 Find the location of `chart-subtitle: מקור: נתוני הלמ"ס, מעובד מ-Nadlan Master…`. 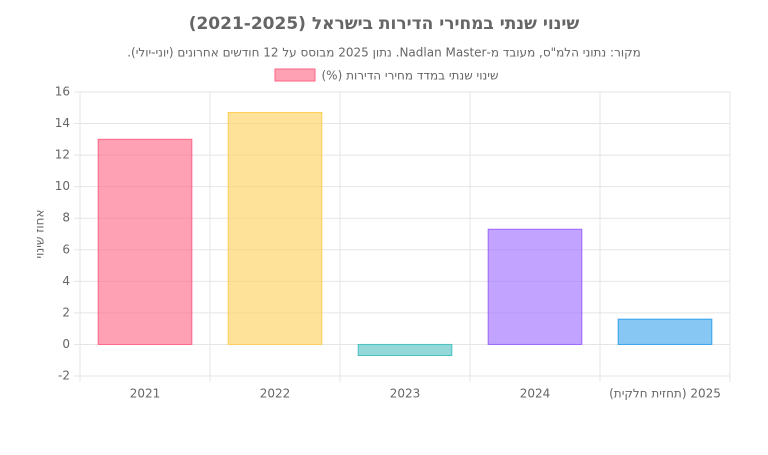

chart-subtitle: מקור: נתוני הלמ"ס, מעובד מ-Nadlan Master… is located at coordinates (384, 53).